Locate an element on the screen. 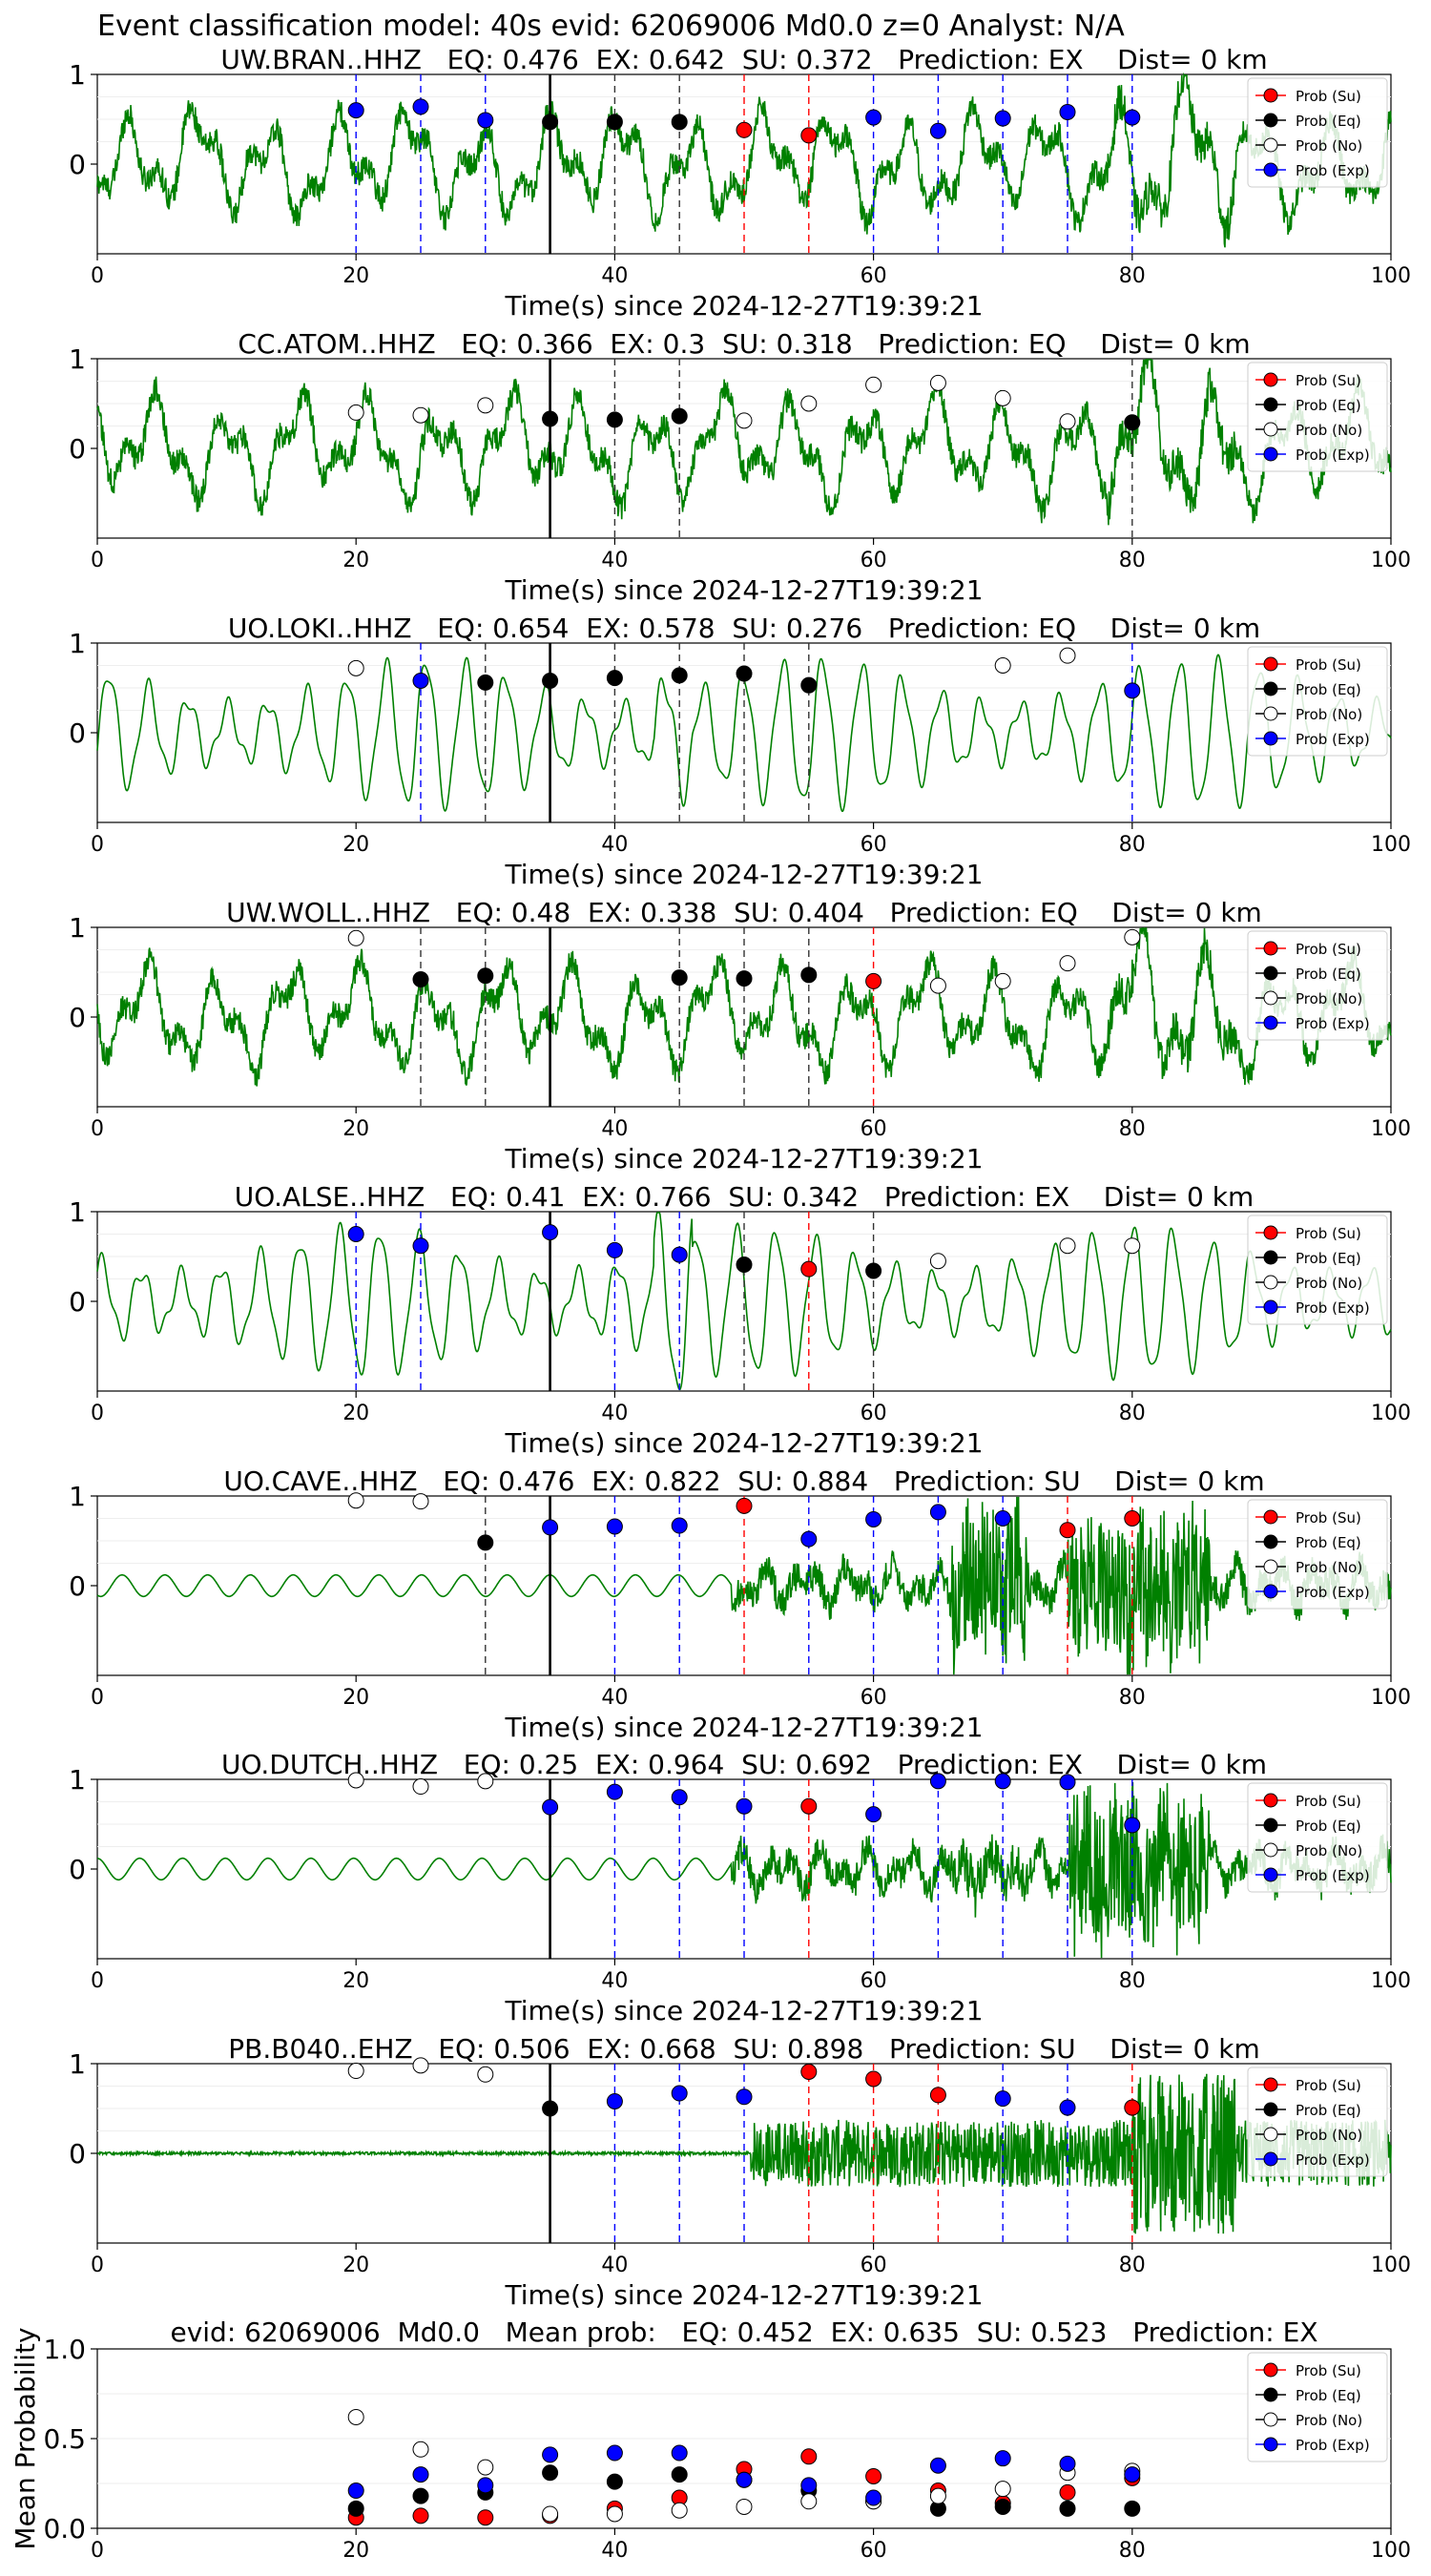 The width and height of the screenshot is (1431, 2576). x-tick-label: 80 is located at coordinates (1132, 2265).